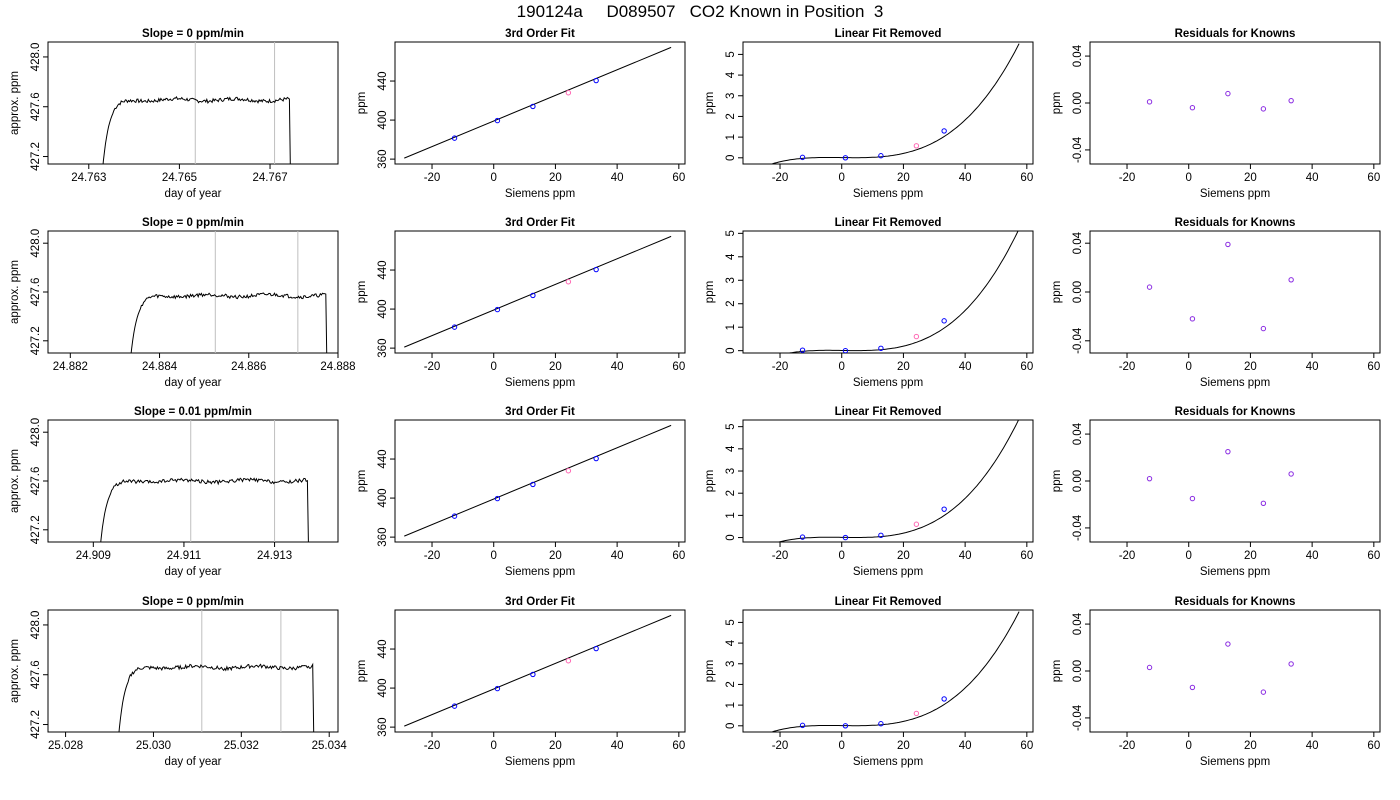  Describe the element at coordinates (888, 602) in the screenshot. I see `panel-title: Linear Fit Removed` at that location.